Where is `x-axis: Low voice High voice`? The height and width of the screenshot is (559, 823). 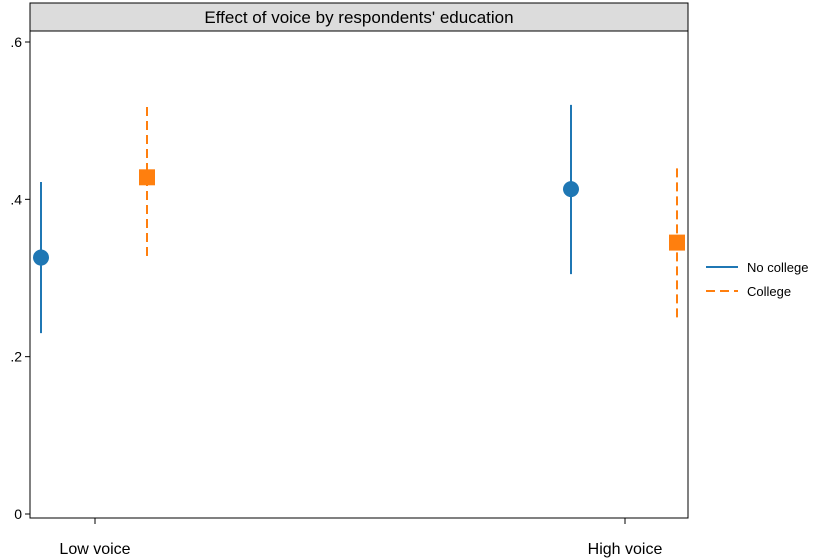
x-axis: Low voice High voice is located at coordinates (360, 538).